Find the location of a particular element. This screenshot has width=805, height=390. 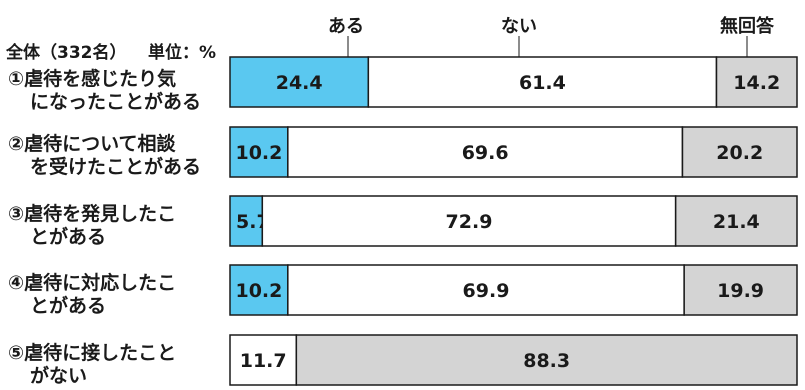

sample-size-label: 全体（332名） is located at coordinates (66, 53).